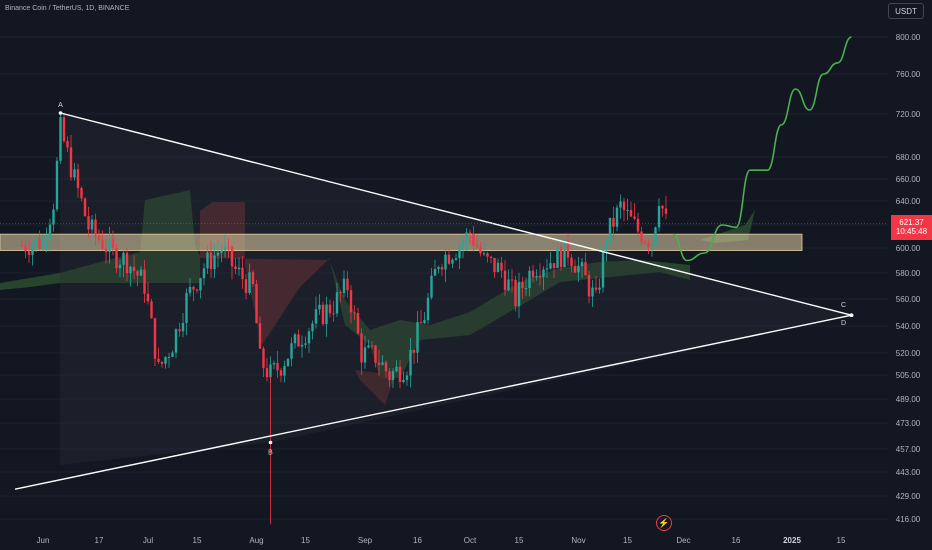 This screenshot has width=932, height=550. I want to click on support-zone, so click(401, 242).